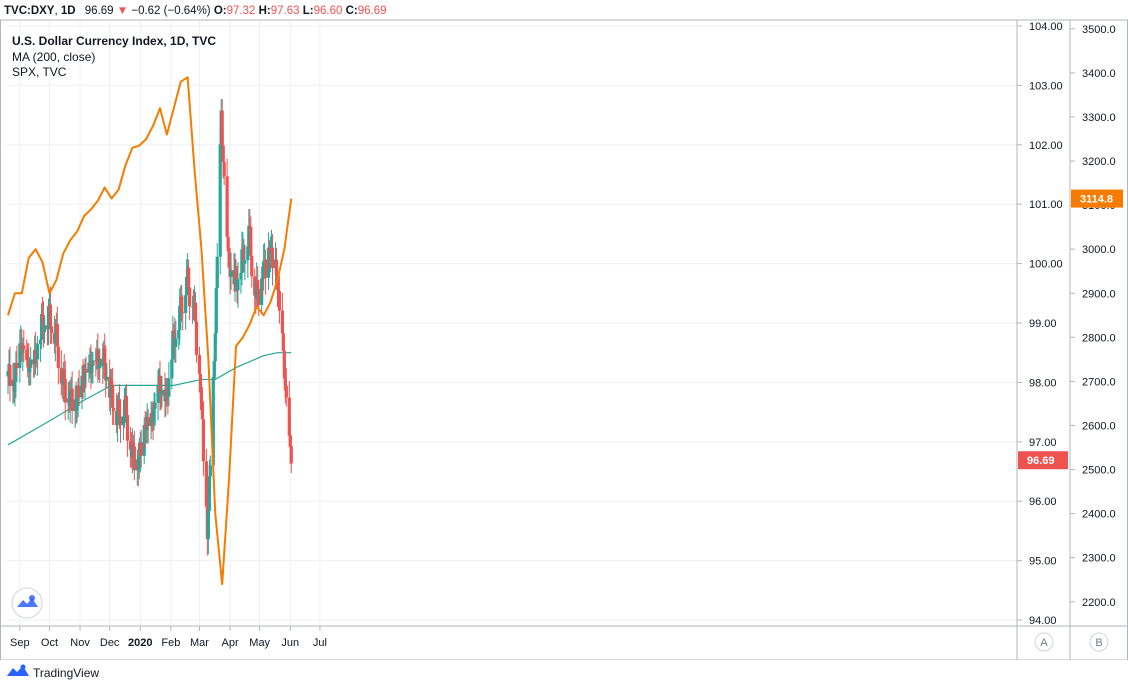  What do you see at coordinates (1099, 642) in the screenshot?
I see `axis-button-b: B` at bounding box center [1099, 642].